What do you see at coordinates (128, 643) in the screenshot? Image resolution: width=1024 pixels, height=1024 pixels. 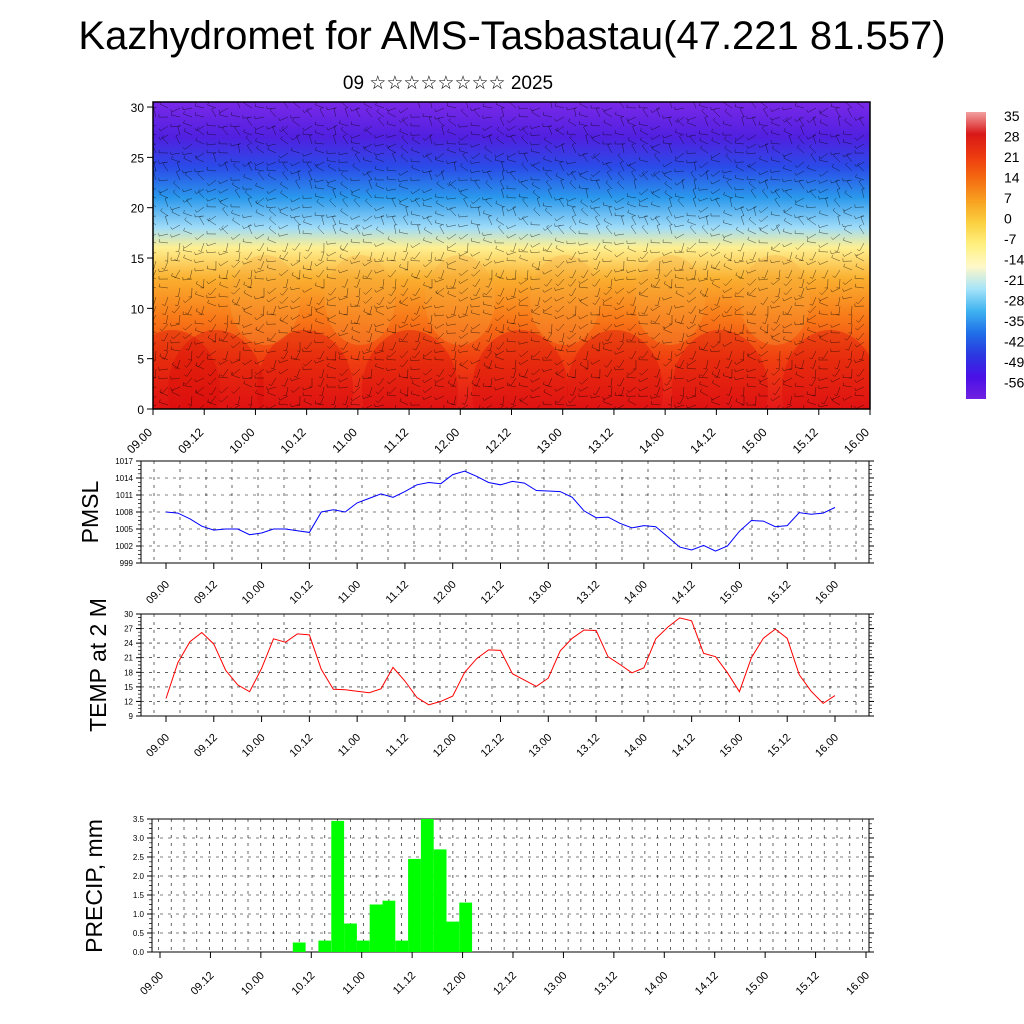 I see `temp-y-tick-label-5: 24` at bounding box center [128, 643].